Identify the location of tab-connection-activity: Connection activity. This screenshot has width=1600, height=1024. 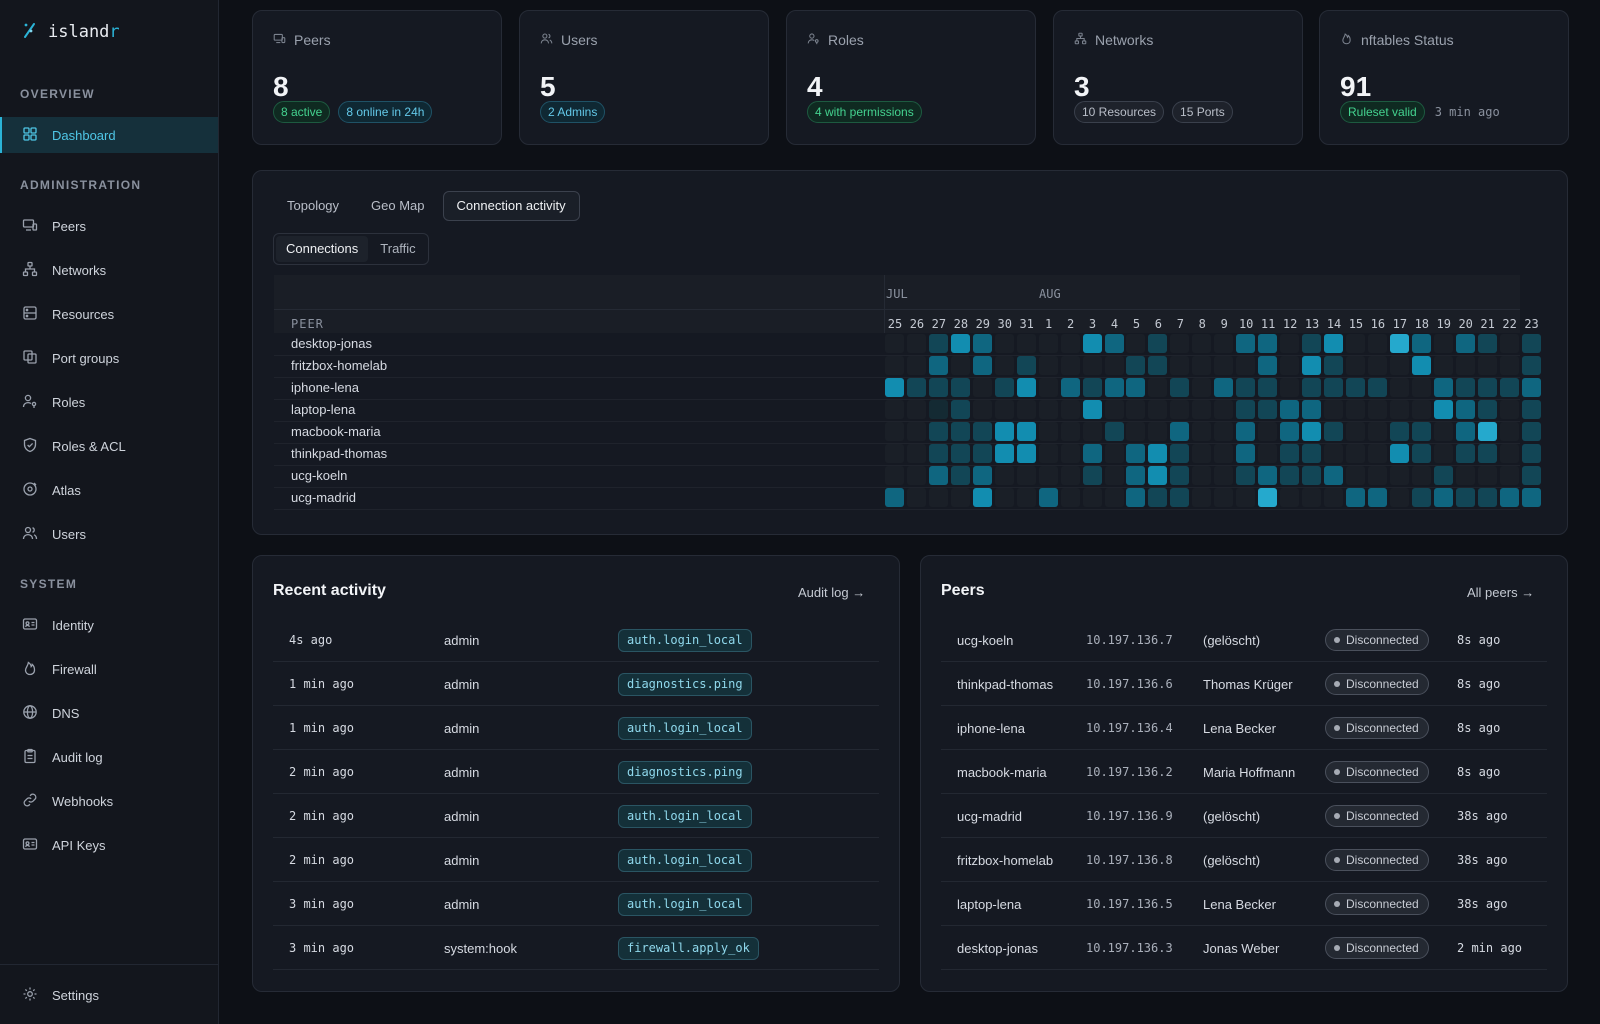
(511, 206).